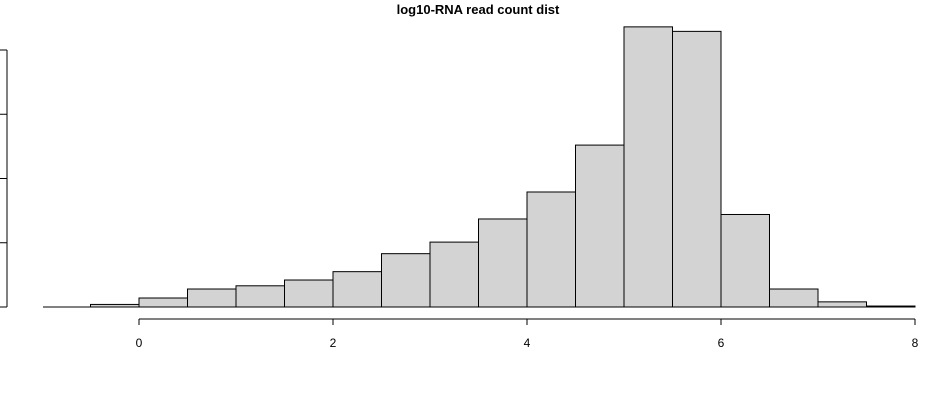 This screenshot has height=418, width=950. I want to click on x-tick-label: 4, so click(527, 343).